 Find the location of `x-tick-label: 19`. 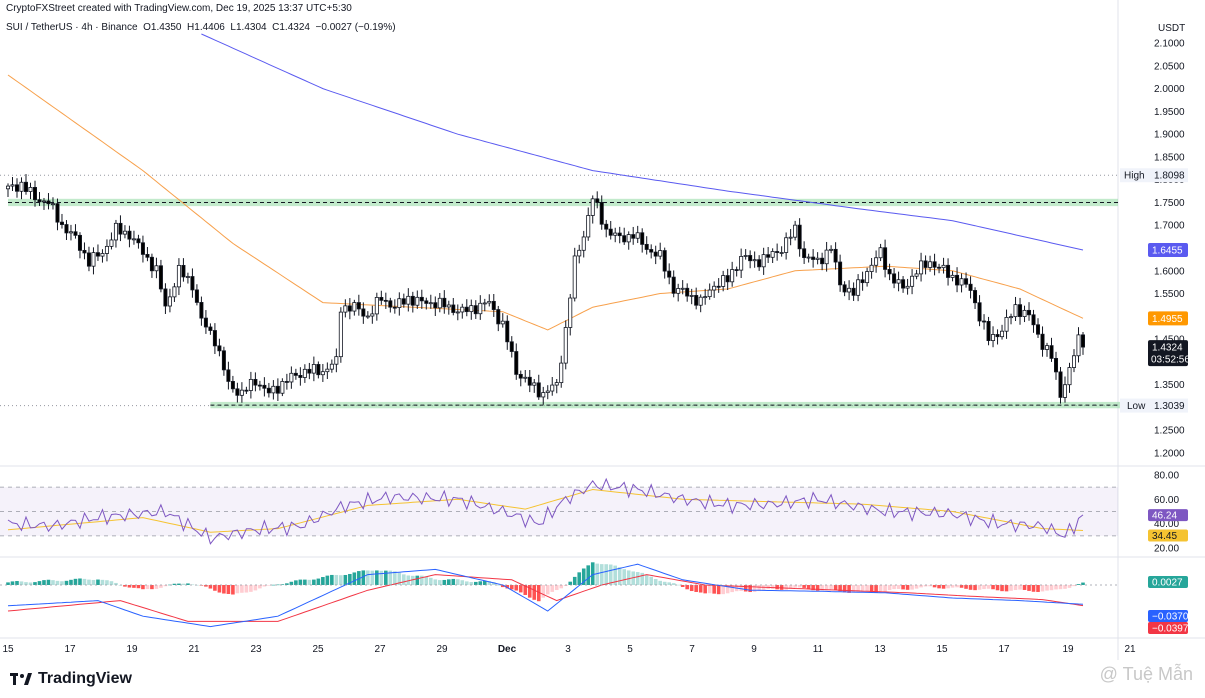

x-tick-label: 19 is located at coordinates (1068, 649).